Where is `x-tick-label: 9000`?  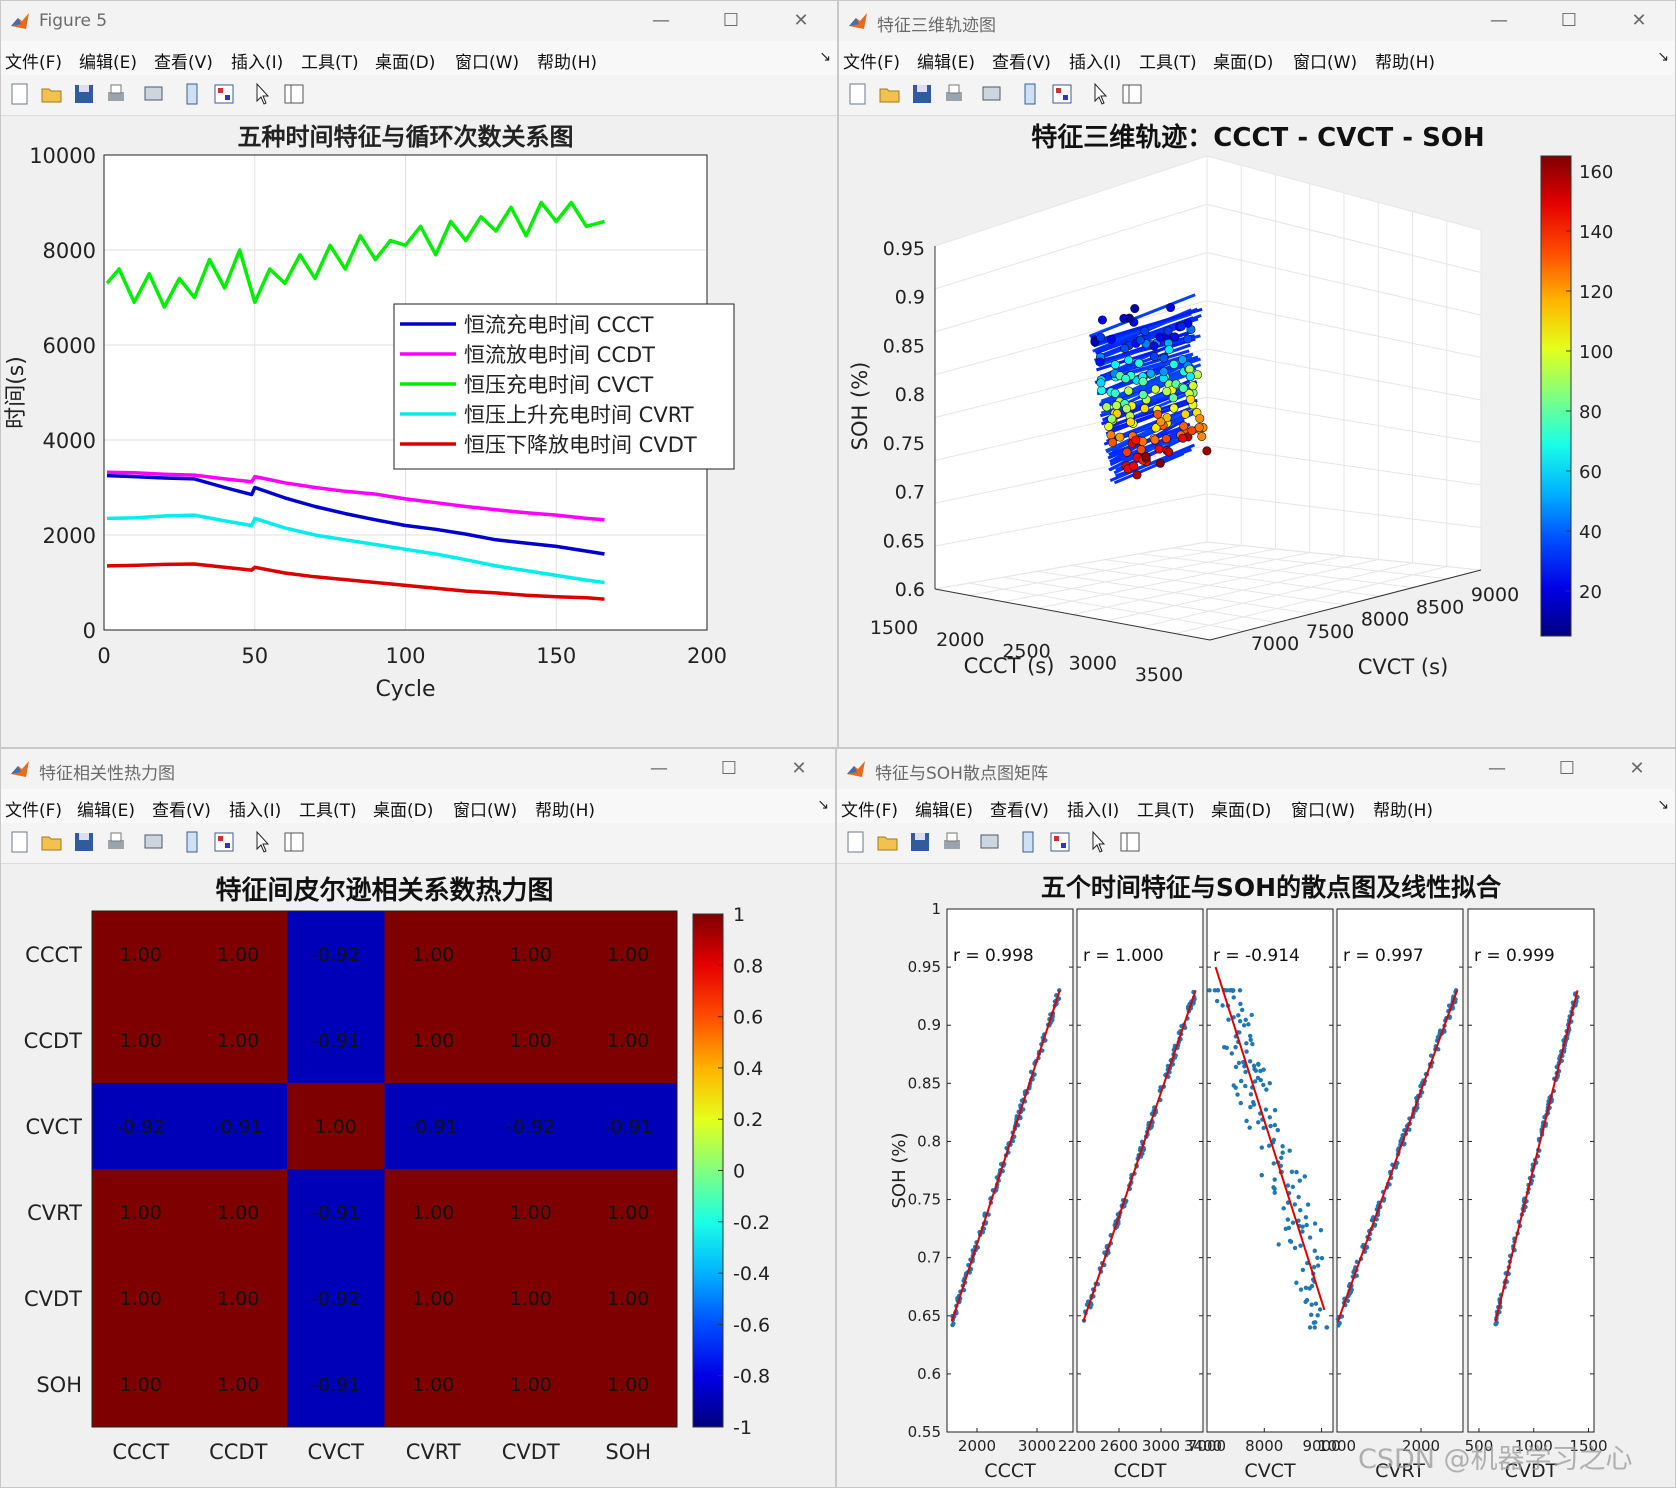 x-tick-label: 9000 is located at coordinates (1321, 1446).